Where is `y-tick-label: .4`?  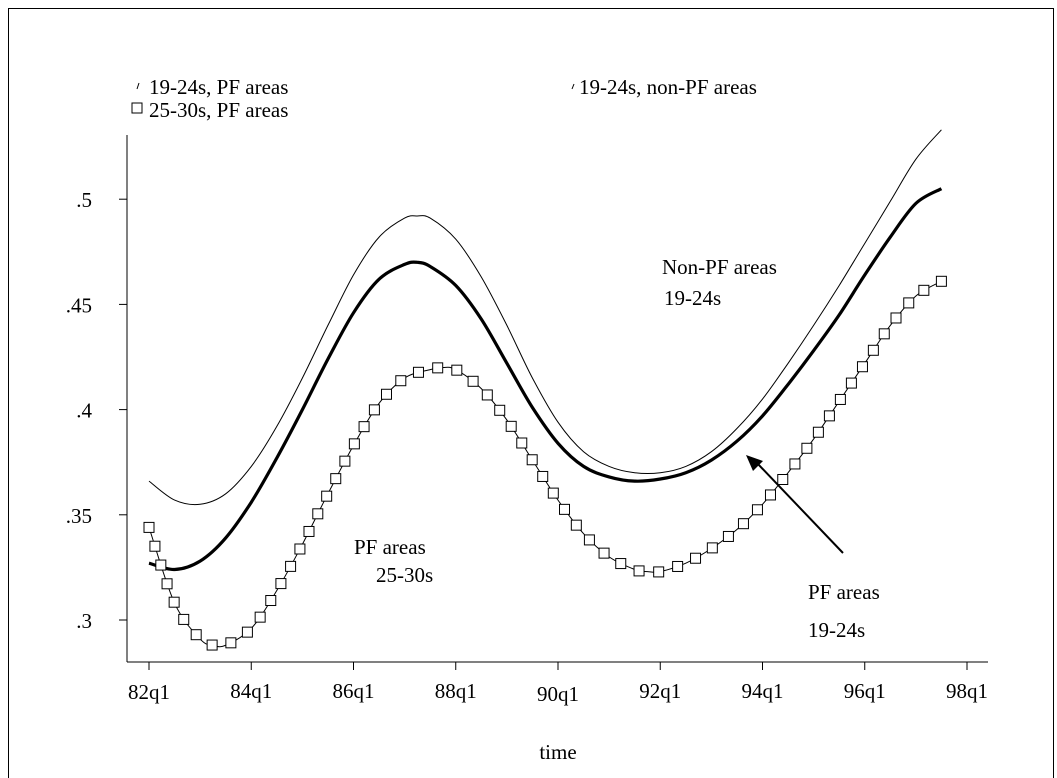
y-tick-label: .4 is located at coordinates (84, 411).